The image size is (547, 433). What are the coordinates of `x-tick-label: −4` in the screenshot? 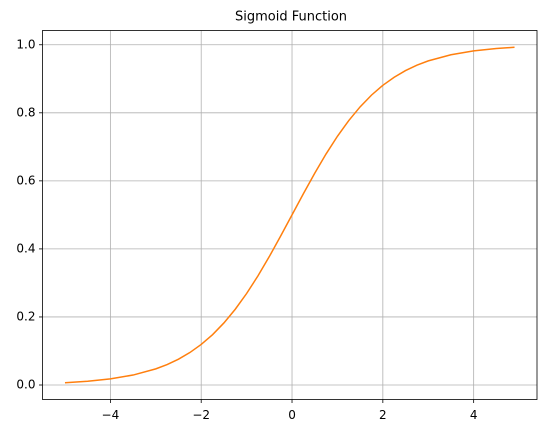 It's located at (111, 415).